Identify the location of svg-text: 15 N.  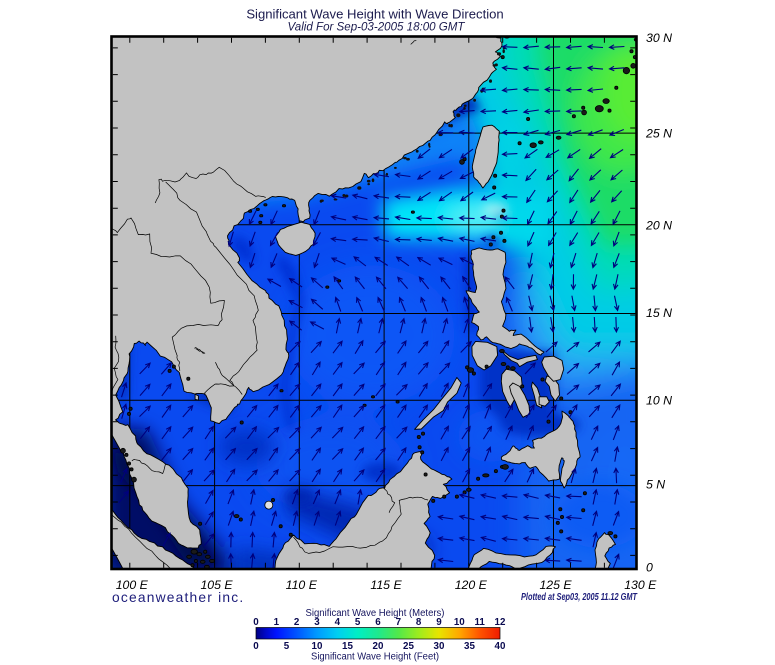
(659, 313).